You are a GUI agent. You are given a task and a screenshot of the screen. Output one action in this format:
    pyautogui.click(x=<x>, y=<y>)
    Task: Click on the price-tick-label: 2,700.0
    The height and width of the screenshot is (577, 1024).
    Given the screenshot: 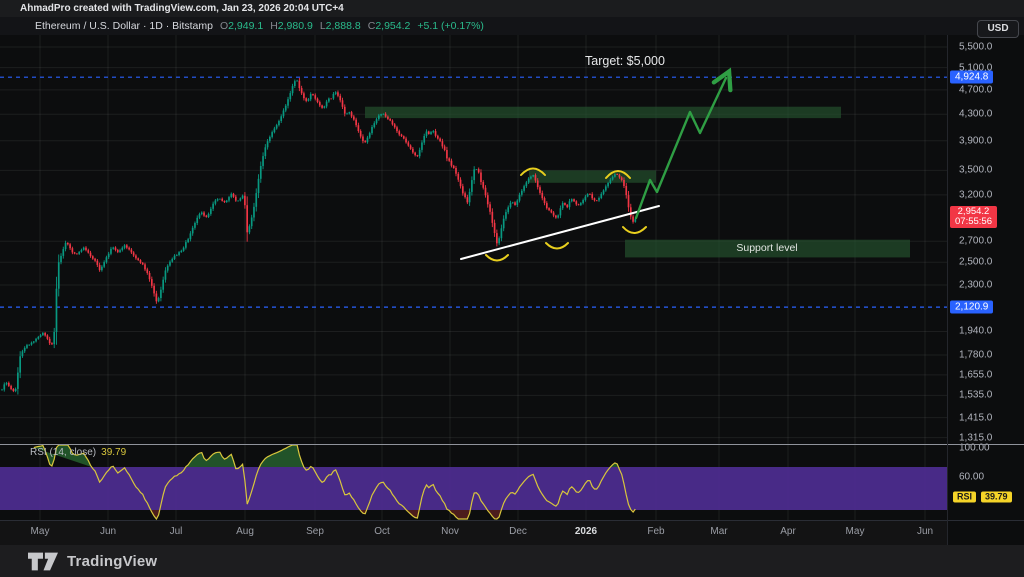 What is the action you would take?
    pyautogui.click(x=976, y=241)
    